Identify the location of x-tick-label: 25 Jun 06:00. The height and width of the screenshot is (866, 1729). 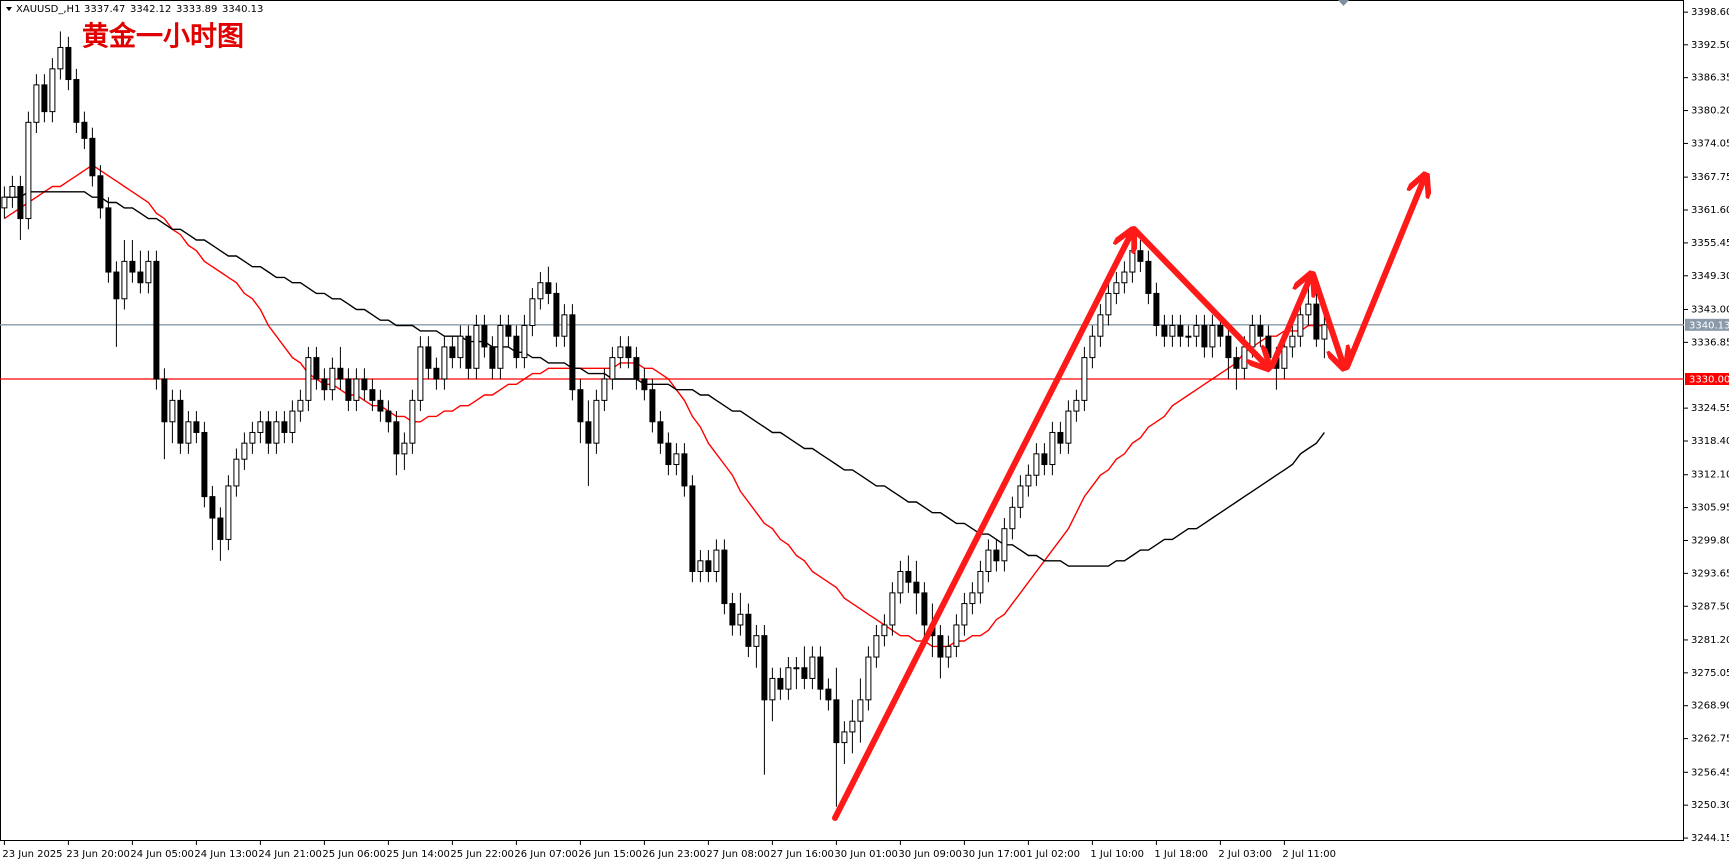
(354, 854).